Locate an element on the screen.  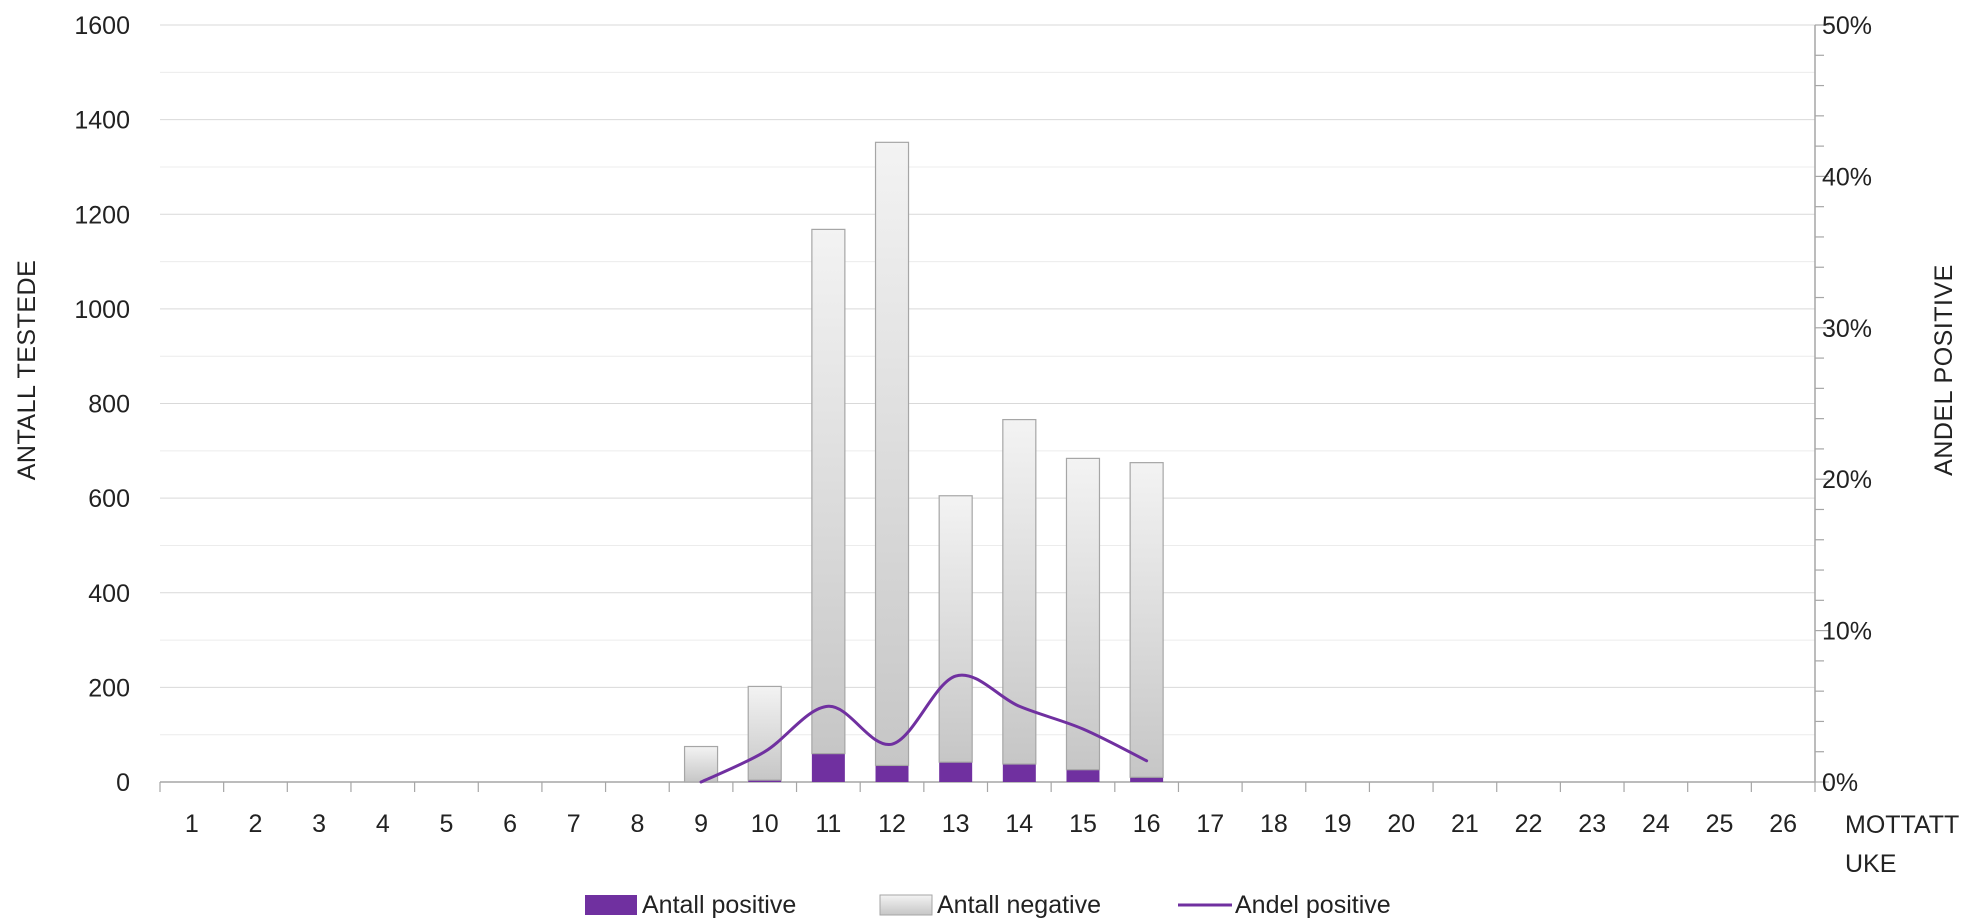
y-axis-right-title: ANDEL POSITIVE is located at coordinates (1944, 370).